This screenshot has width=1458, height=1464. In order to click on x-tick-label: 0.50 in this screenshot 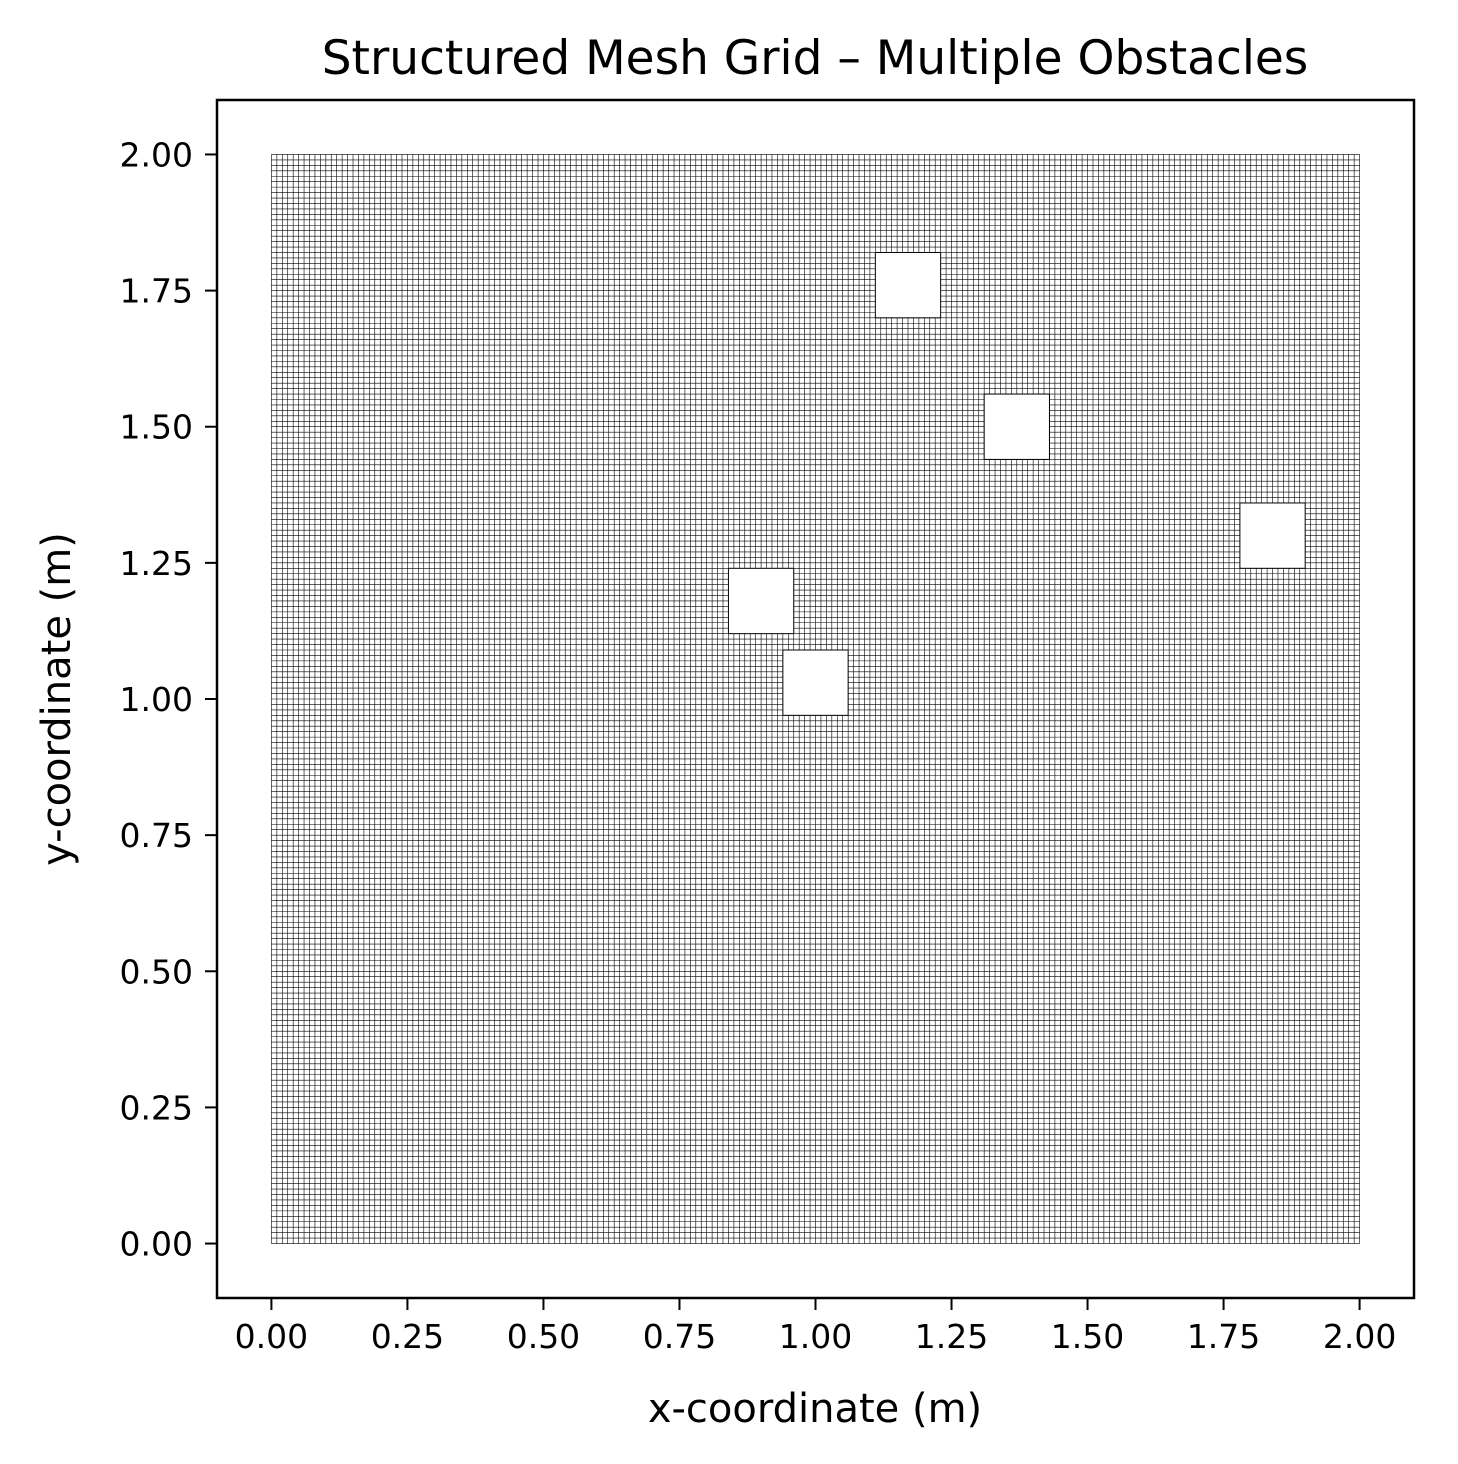, I will do `click(543, 1336)`.